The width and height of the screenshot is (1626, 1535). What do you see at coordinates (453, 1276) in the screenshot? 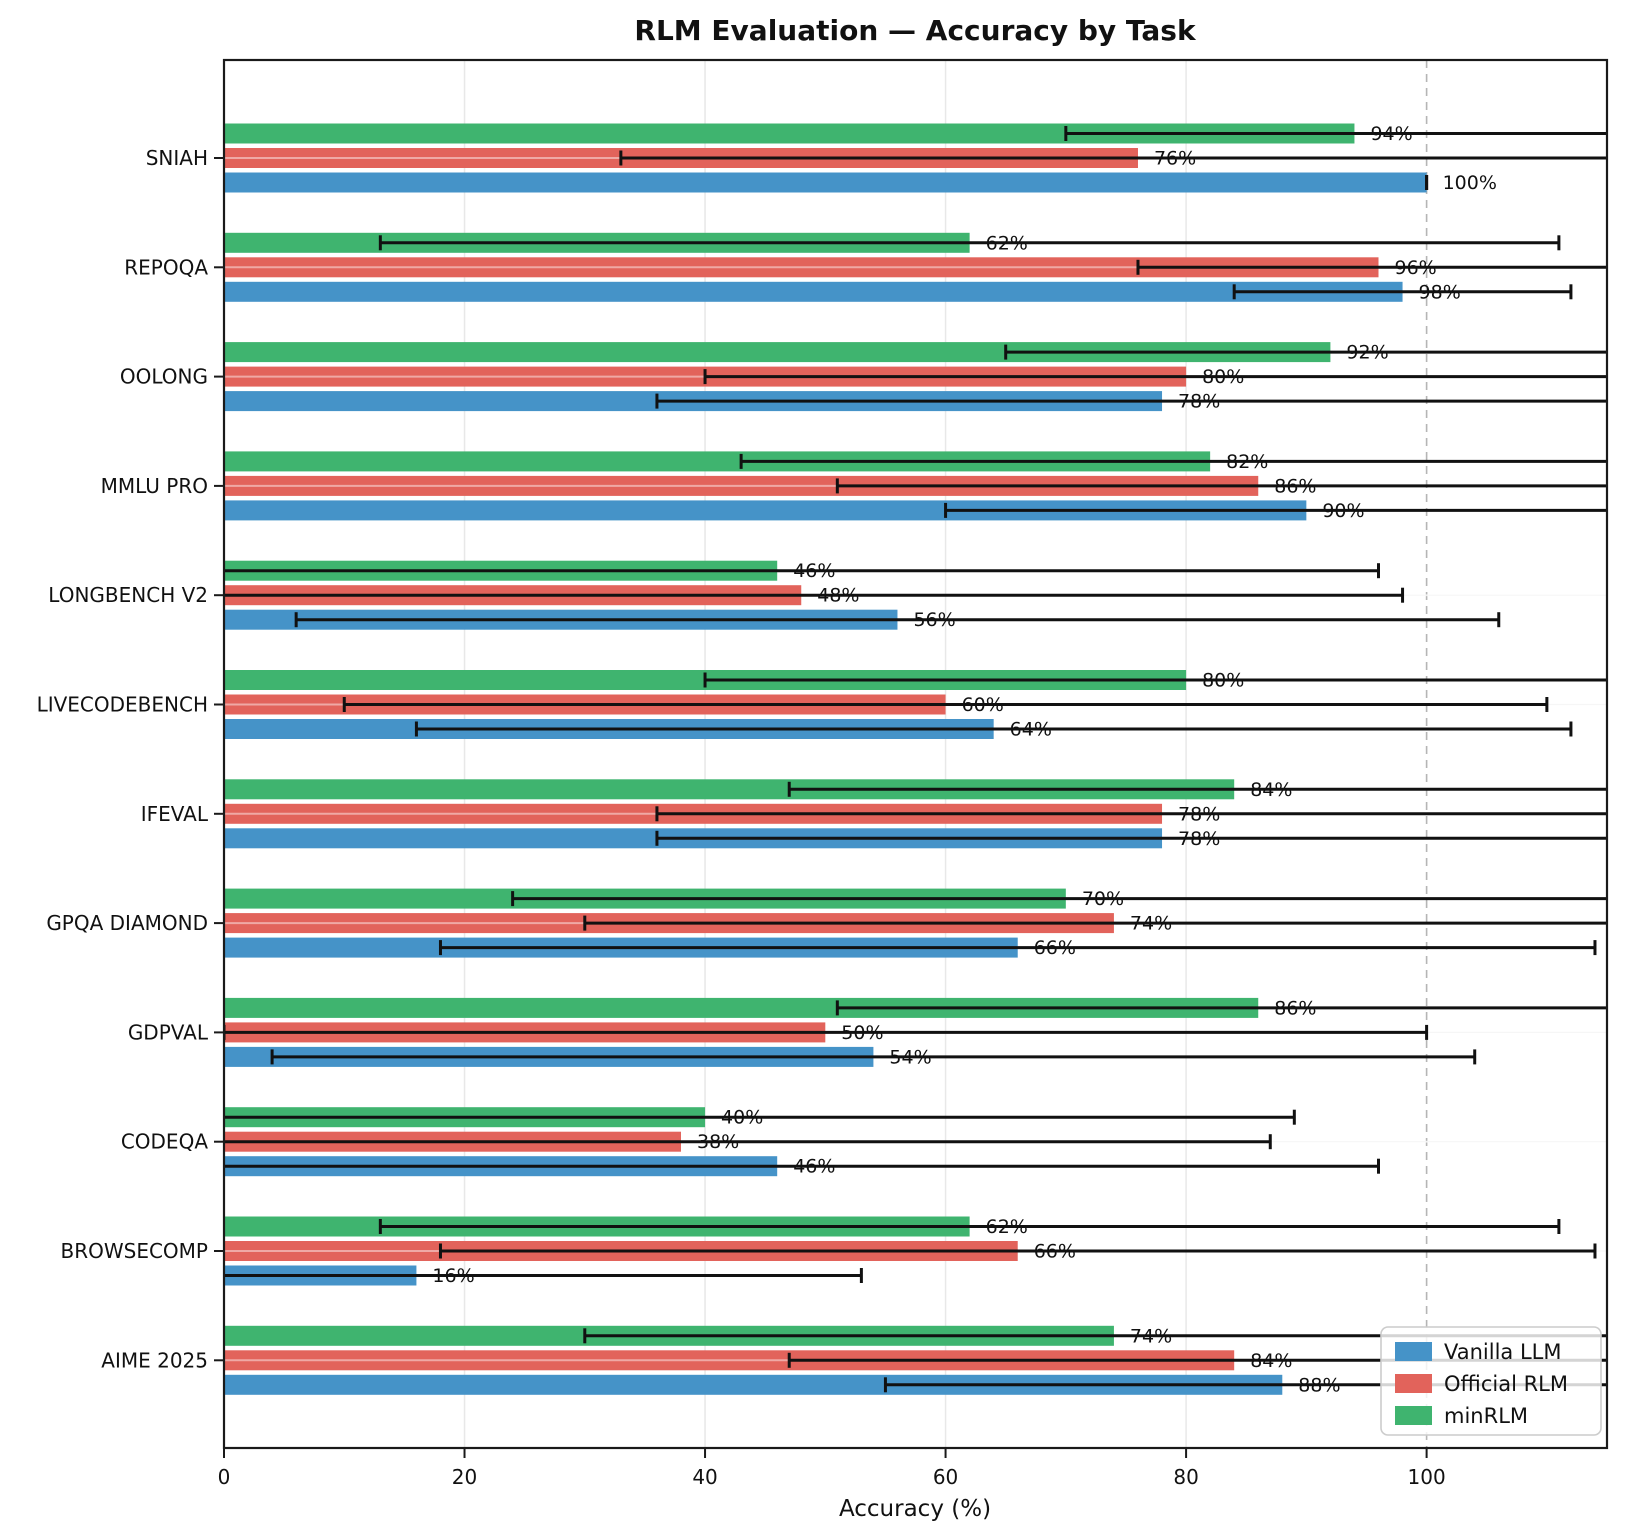
I see `bar-value-label: 16%` at bounding box center [453, 1276].